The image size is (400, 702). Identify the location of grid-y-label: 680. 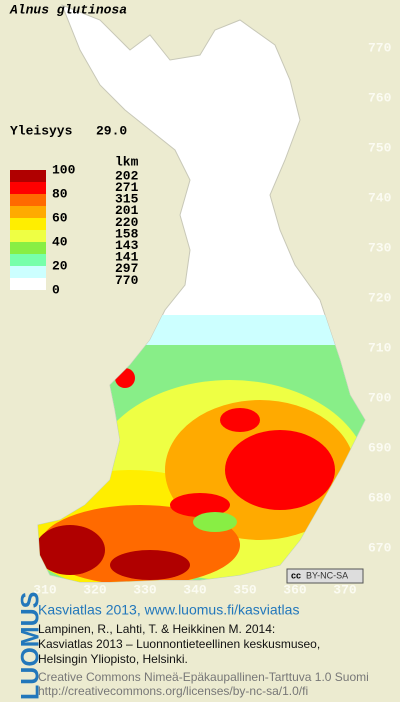
(380, 497).